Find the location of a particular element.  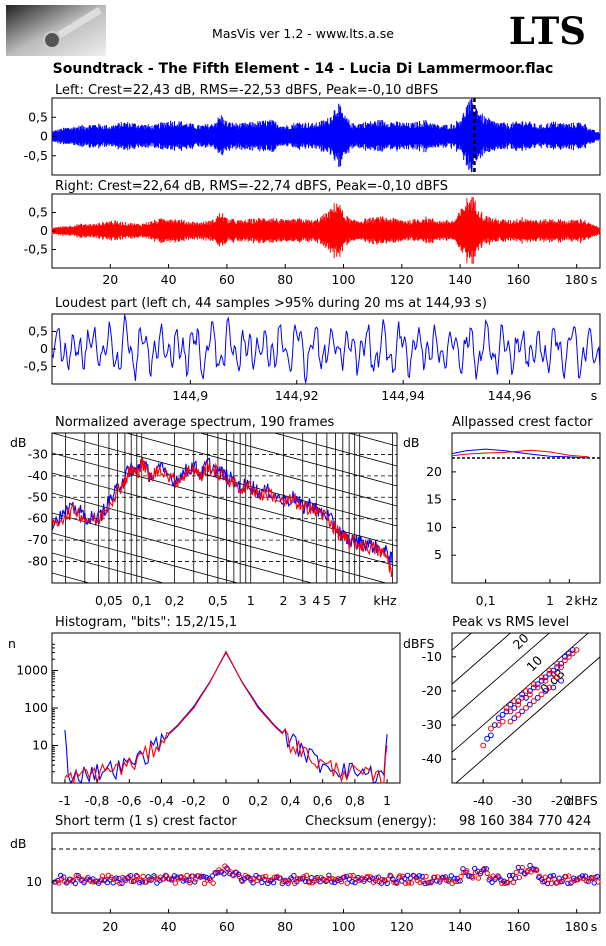

spectrum-x-tick-label: 0,1 is located at coordinates (142, 600).